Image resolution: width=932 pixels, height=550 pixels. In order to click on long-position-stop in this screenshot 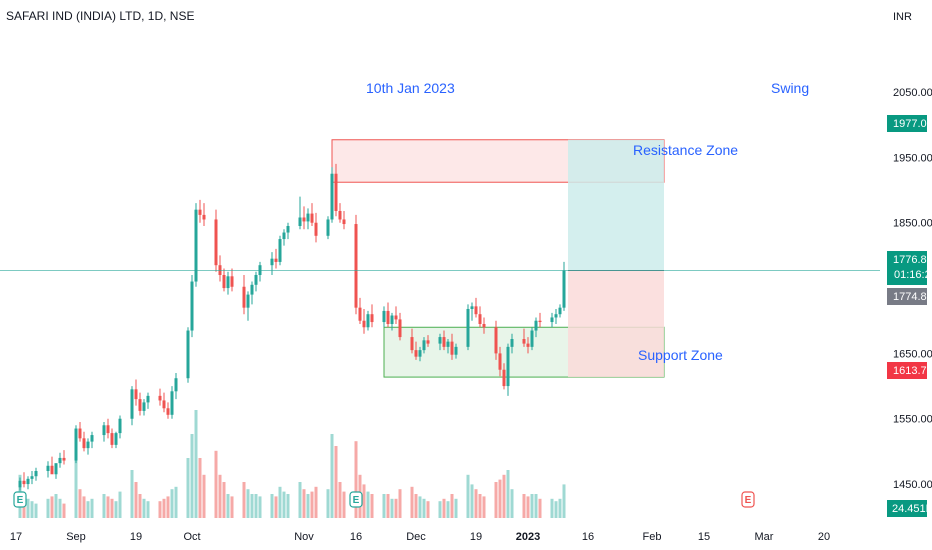, I will do `click(616, 324)`.